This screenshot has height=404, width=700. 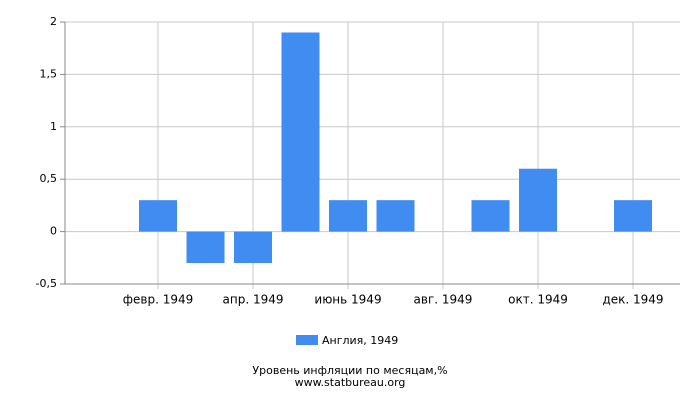 I want to click on chart-title: Уровень инфляции по месяцам,%, so click(x=349, y=370).